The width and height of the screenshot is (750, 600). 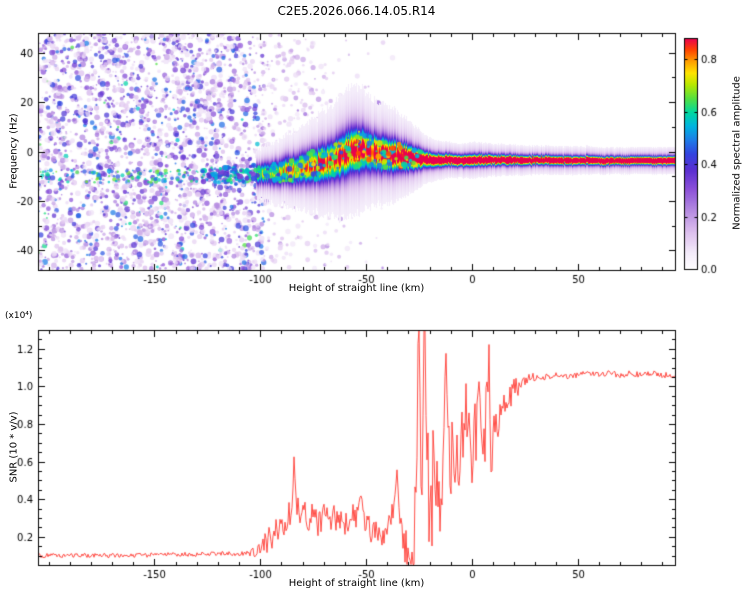 I want to click on colorbar-label: Normalized spectral amplitude, so click(x=737, y=153).